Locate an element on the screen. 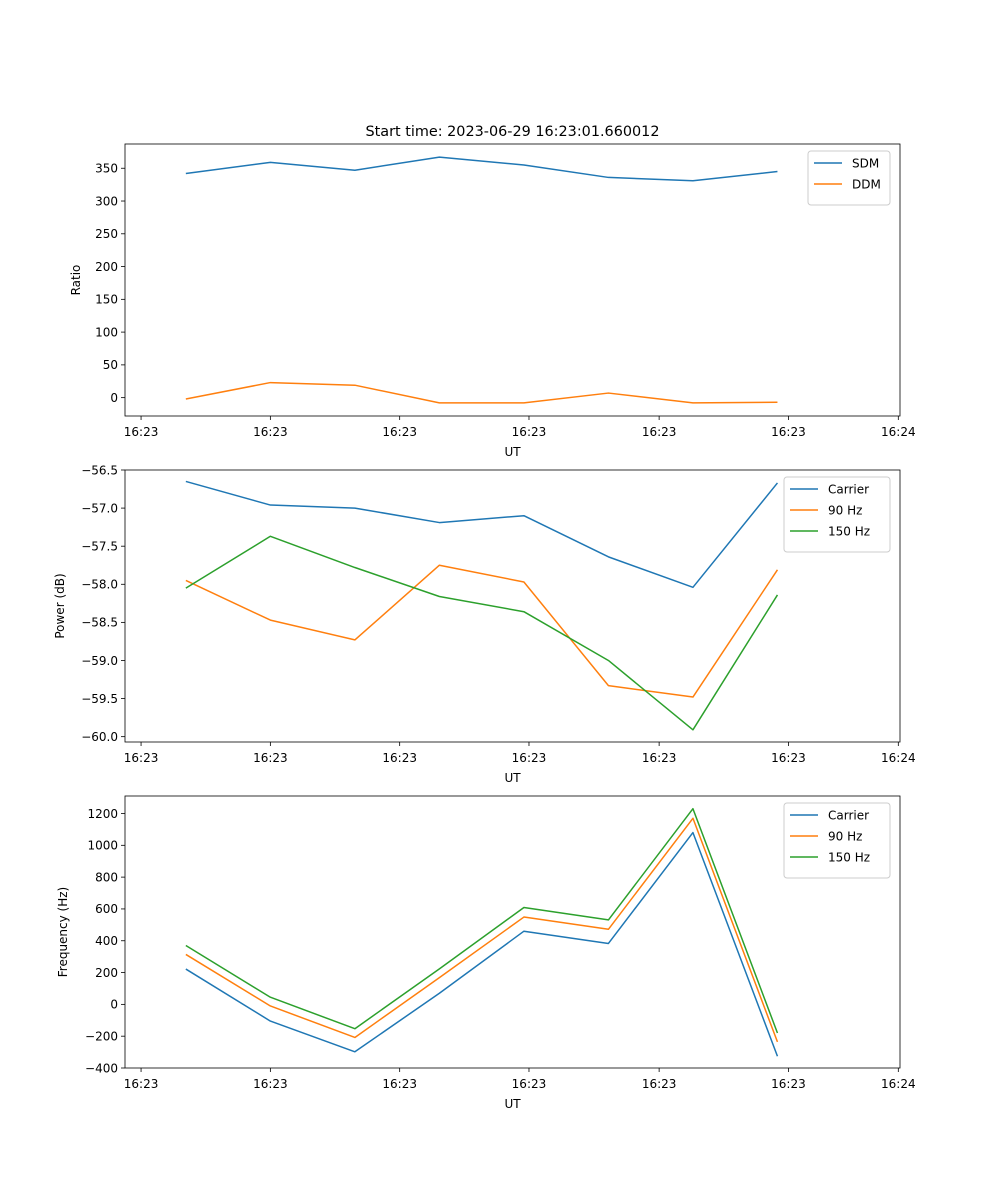 The width and height of the screenshot is (1000, 1200). y-tick-label: 800 is located at coordinates (106, 877).